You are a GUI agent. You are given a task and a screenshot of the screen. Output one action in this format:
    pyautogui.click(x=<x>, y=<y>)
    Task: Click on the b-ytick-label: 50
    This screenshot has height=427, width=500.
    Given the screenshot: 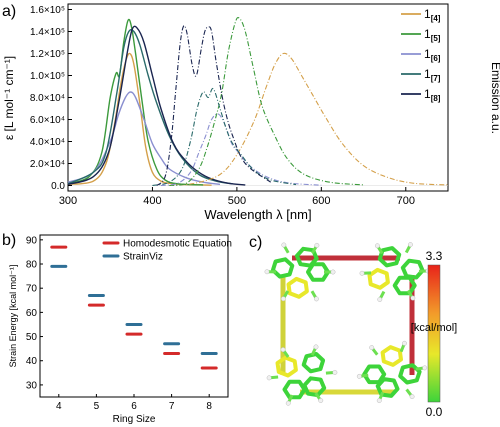 What is the action you would take?
    pyautogui.click(x=32, y=337)
    